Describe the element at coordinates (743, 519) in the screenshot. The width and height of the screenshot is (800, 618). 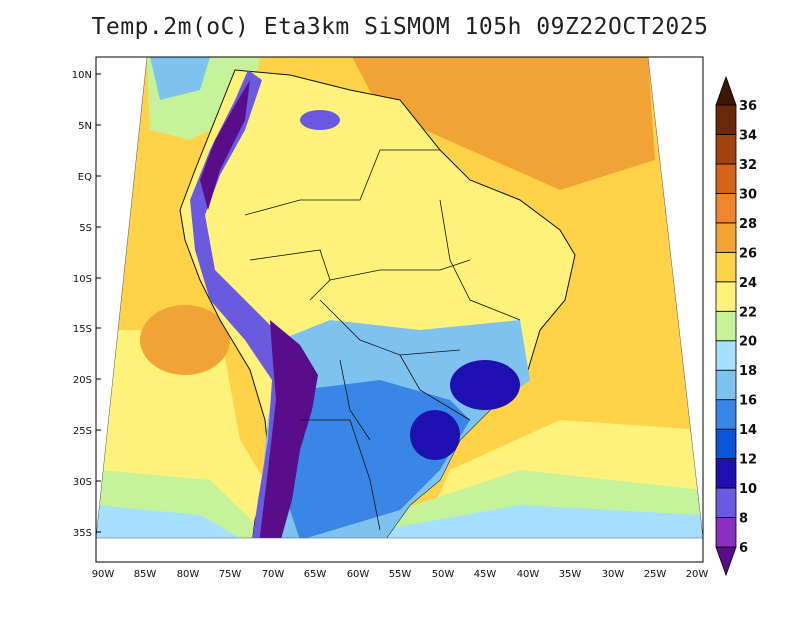
I see `colorbar-label: 8` at that location.